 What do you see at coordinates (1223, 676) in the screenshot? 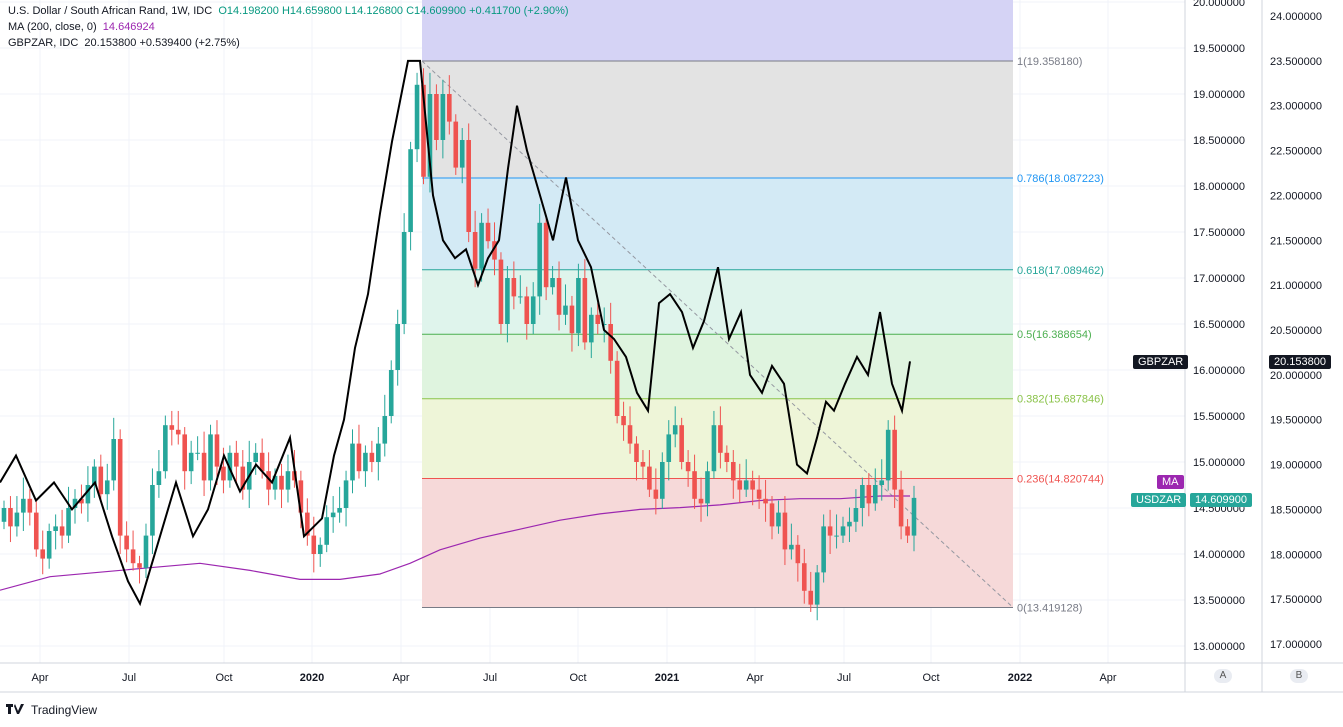
I see `left-scale-button: A` at bounding box center [1223, 676].